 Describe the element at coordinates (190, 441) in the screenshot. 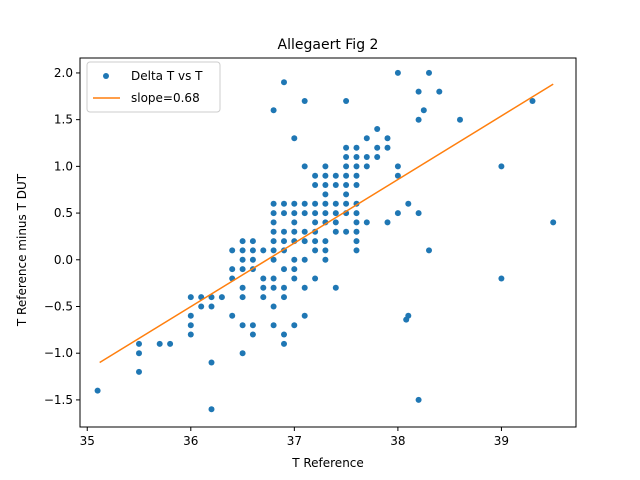

I see `x-tick-label: 36` at that location.